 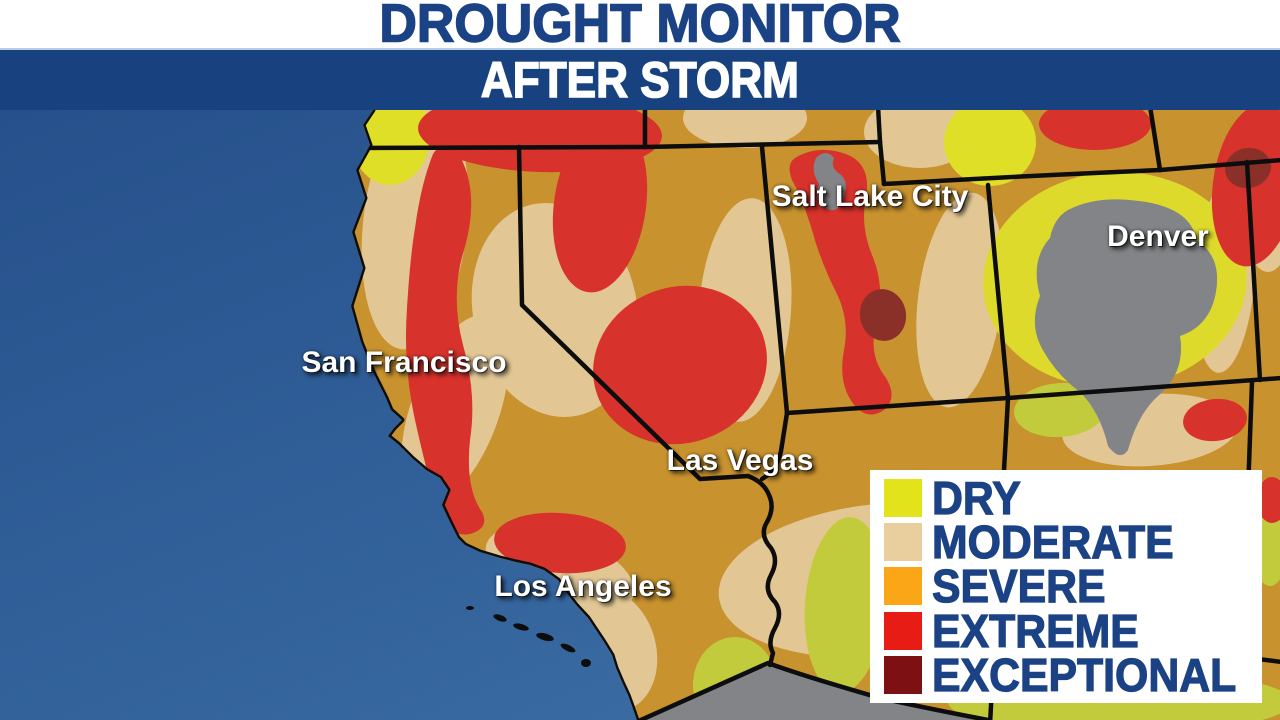 I want to click on extreme-swatch, so click(x=903, y=630).